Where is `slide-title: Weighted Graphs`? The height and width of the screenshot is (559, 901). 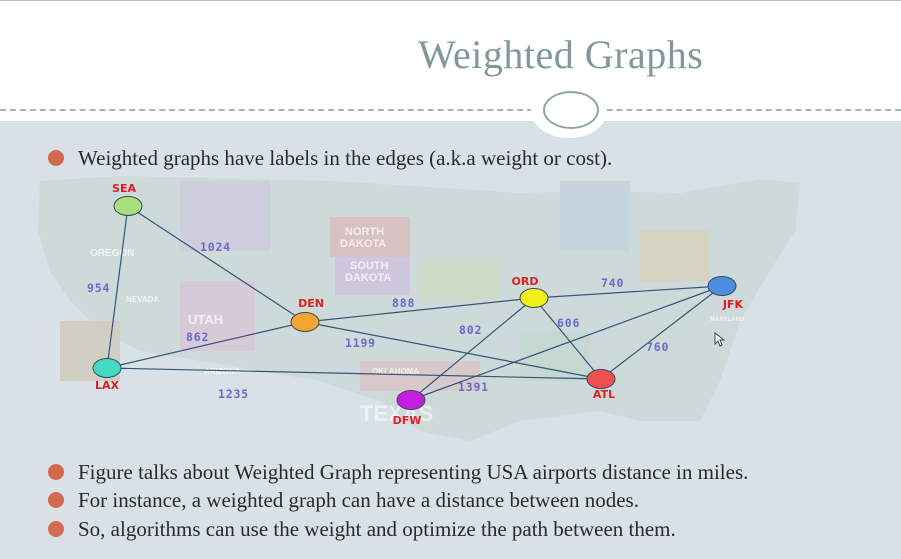
slide-title: Weighted Graphs is located at coordinates (561, 54).